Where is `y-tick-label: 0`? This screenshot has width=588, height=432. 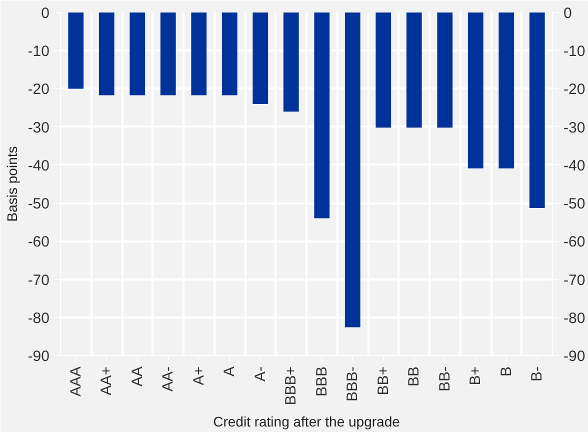
y-tick-label: 0 is located at coordinates (45, 13).